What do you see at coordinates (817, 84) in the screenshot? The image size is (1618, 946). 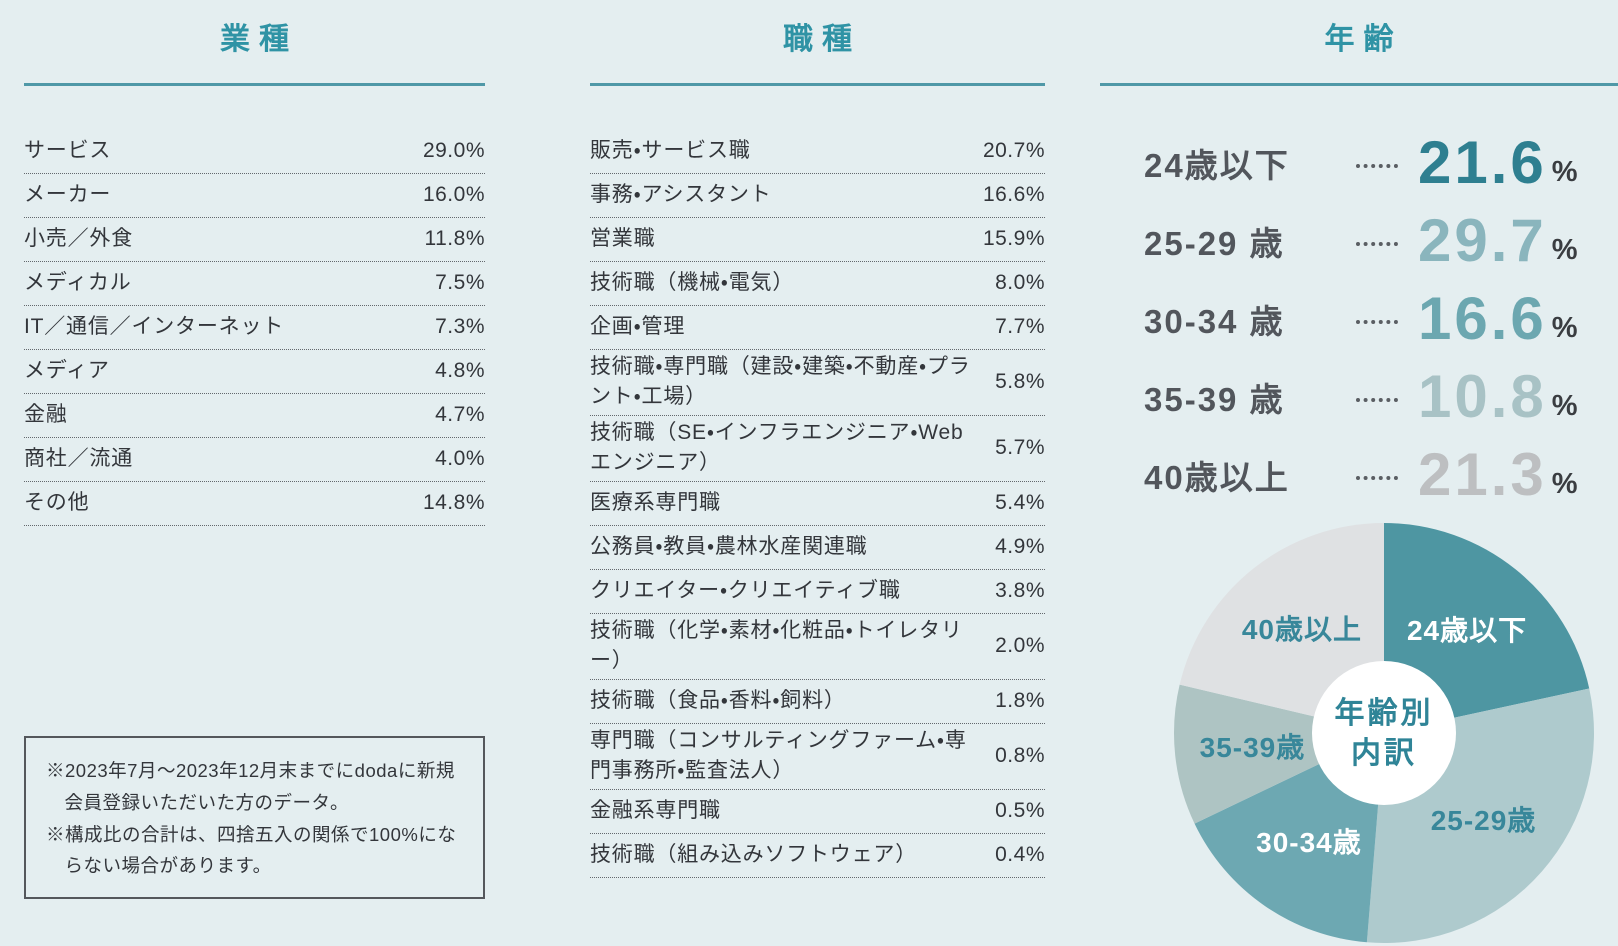 I see `occupation-title-rule` at bounding box center [817, 84].